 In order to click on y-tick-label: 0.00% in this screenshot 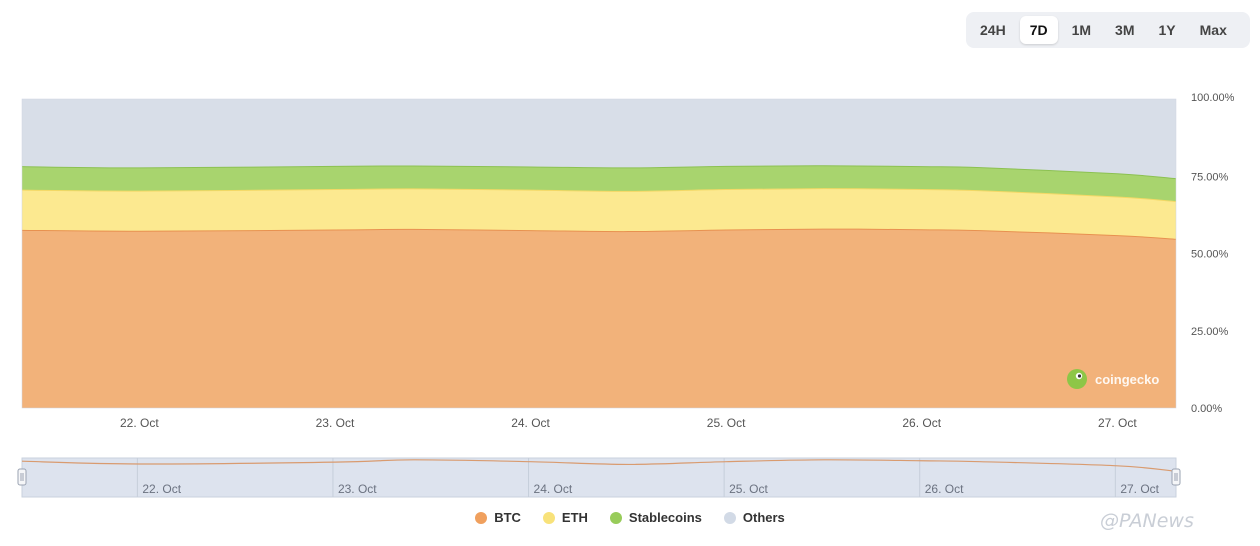, I will do `click(1206, 409)`.